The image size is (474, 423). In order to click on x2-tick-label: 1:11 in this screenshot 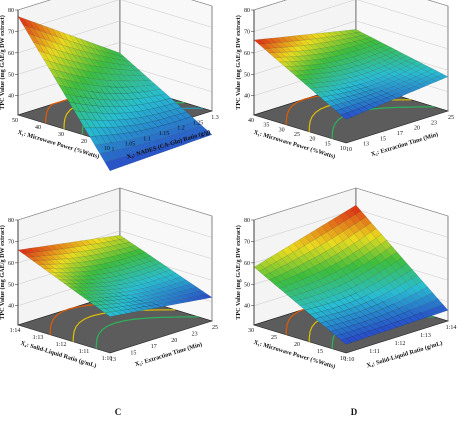, I will do `click(374, 352)`.